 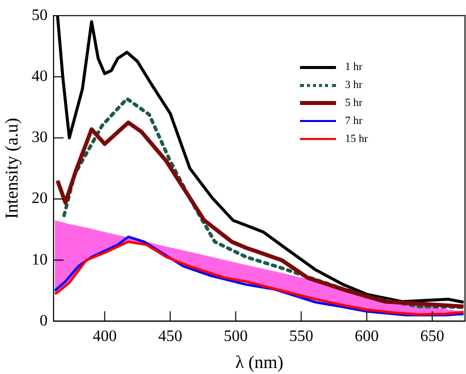 I want to click on x-tick-label: 400, so click(x=104, y=337).